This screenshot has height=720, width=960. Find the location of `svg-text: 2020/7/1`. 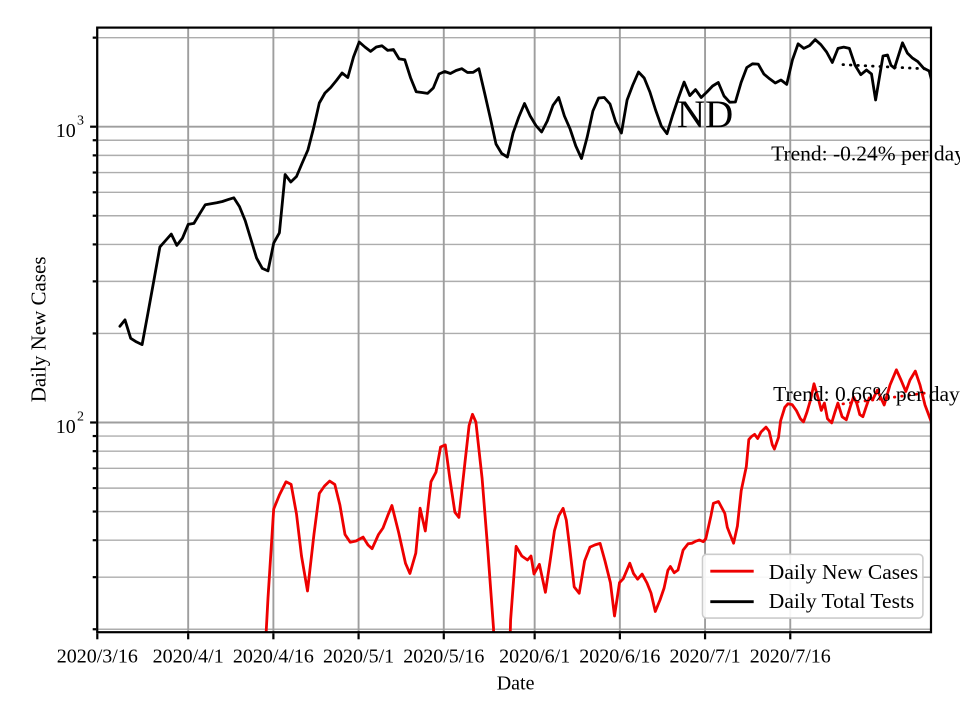

svg-text: 2020/7/1 is located at coordinates (704, 657).